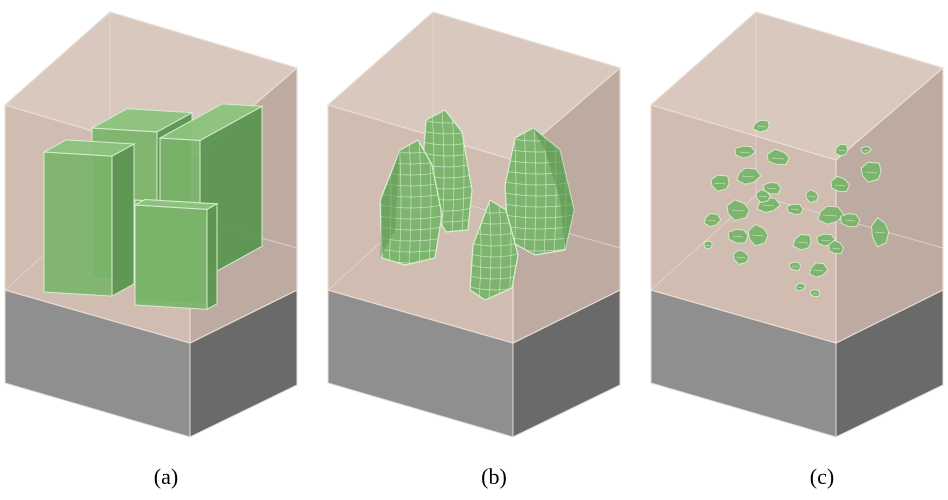 The height and width of the screenshot is (500, 948). What do you see at coordinates (123, 220) in the screenshot?
I see `block-front-left-side` at bounding box center [123, 220].